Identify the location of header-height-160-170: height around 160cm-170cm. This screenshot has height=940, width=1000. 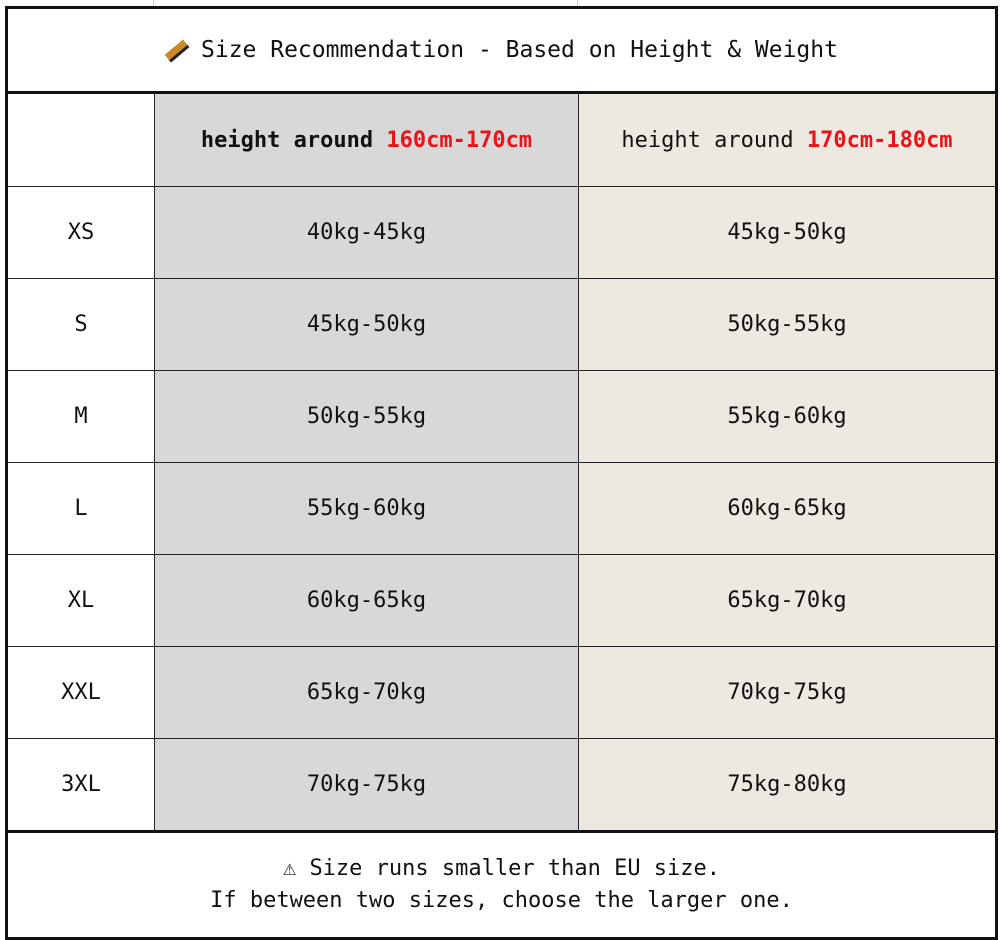
(366, 139).